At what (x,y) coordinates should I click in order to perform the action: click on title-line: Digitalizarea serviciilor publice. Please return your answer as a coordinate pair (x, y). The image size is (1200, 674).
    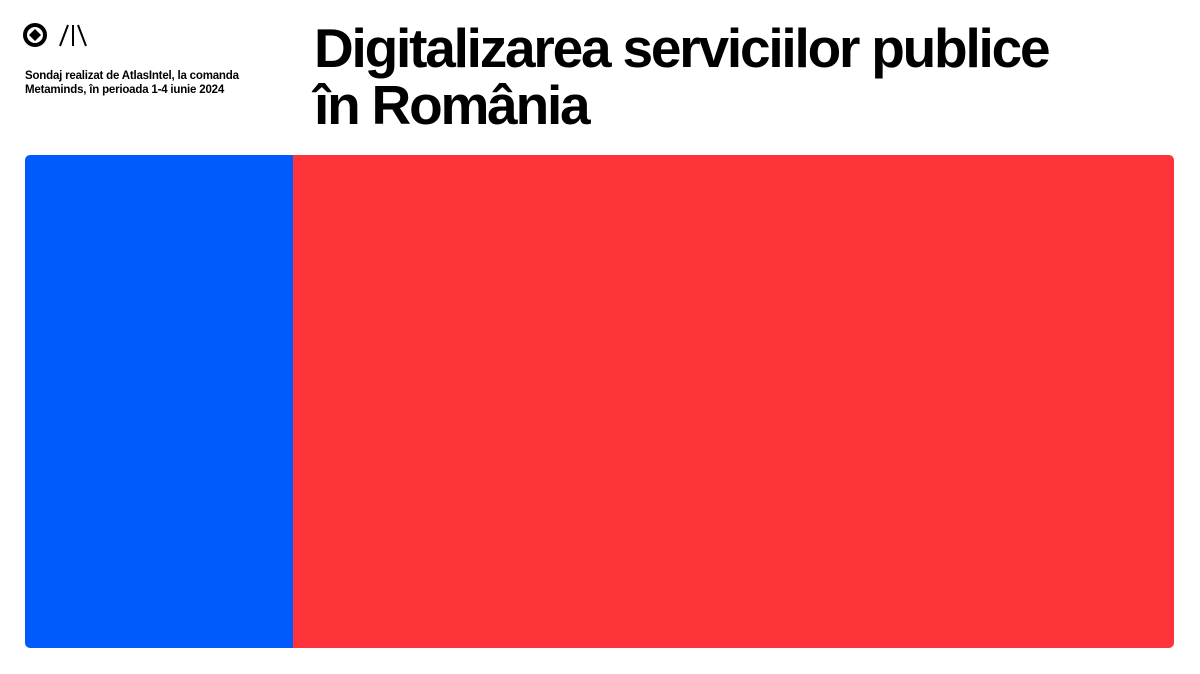
    Looking at the image, I should click on (682, 48).